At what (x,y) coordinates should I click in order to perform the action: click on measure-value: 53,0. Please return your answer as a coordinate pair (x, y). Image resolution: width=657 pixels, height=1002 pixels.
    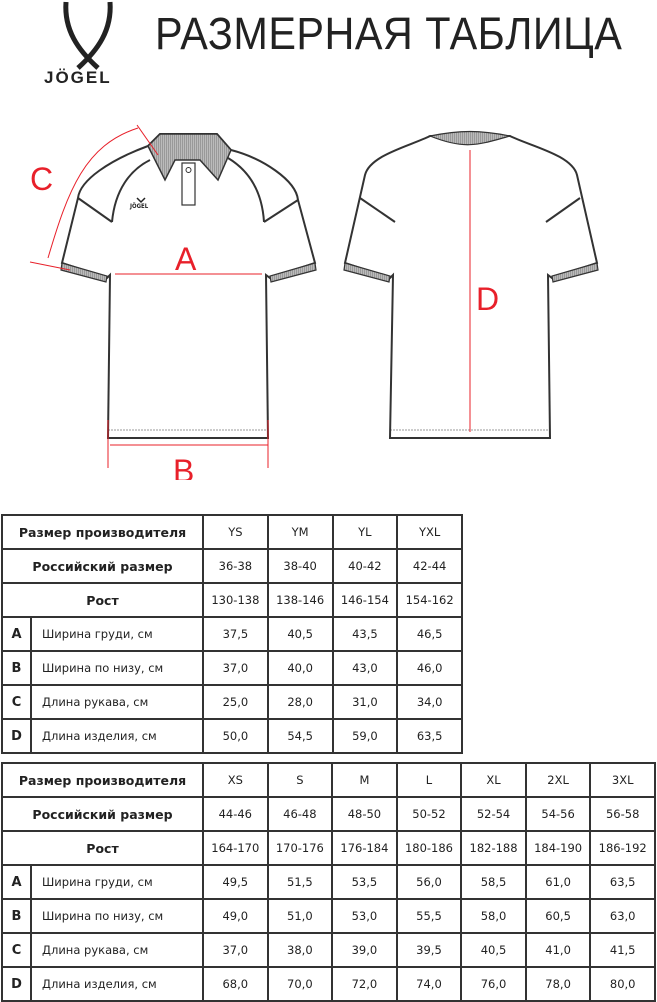
    Looking at the image, I should click on (364, 916).